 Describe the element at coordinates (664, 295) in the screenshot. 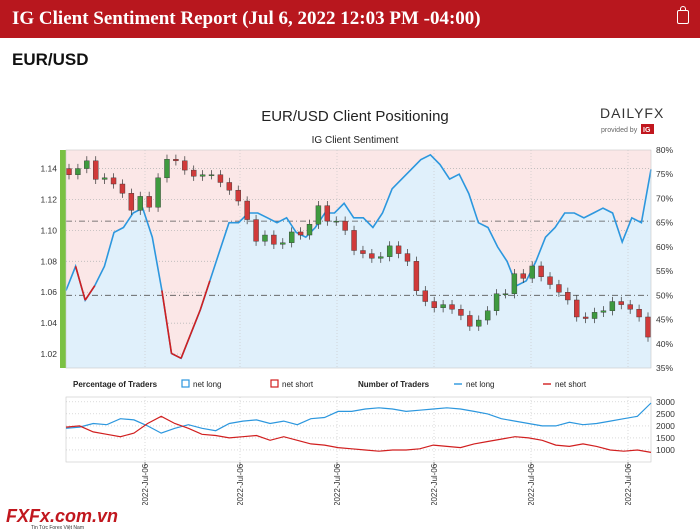

I see `percent-tick-label: 50%` at that location.